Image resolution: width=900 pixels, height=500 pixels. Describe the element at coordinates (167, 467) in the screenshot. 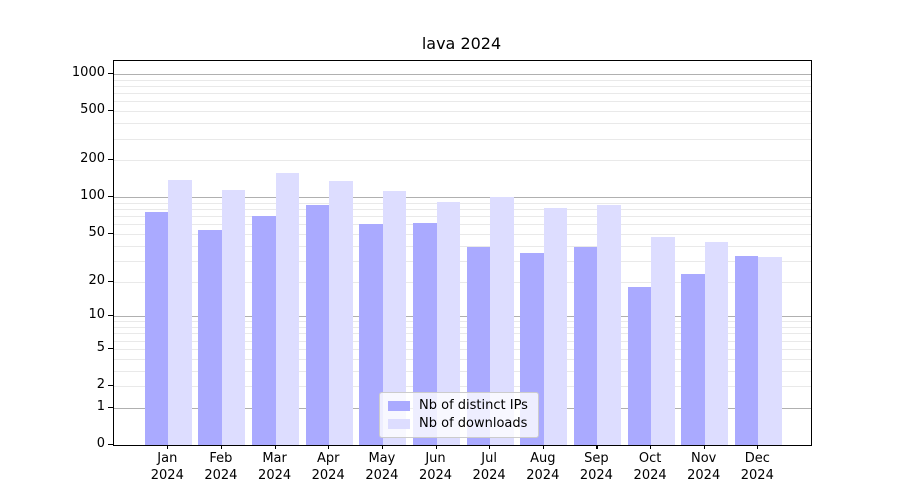

I see `x-tick-label: Jan 2024` at that location.